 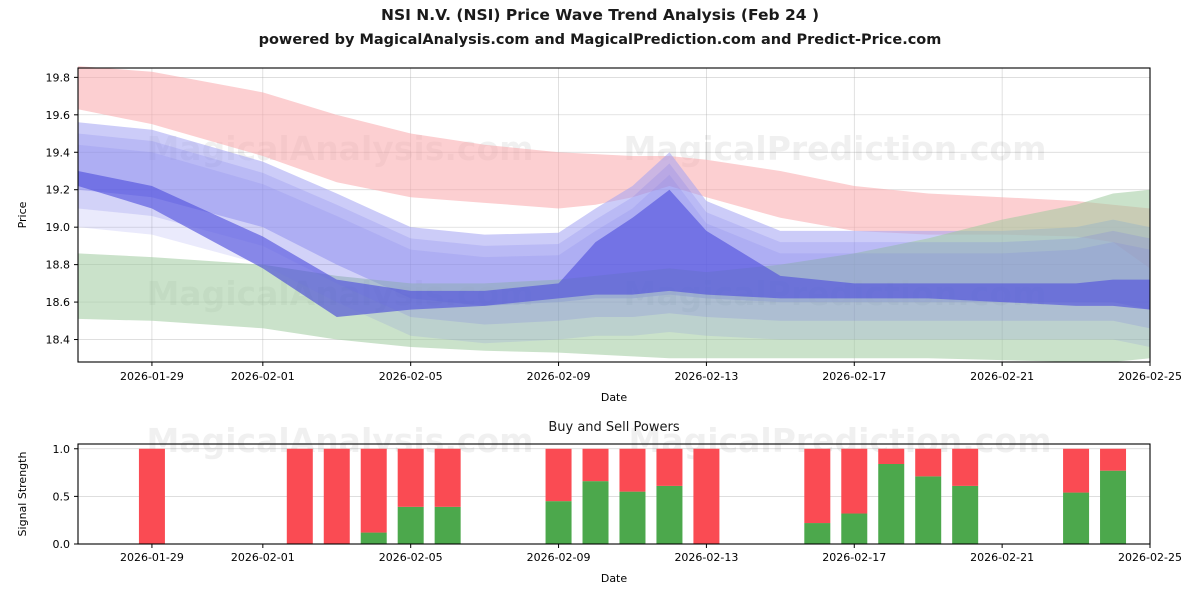 What do you see at coordinates (840, 440) in the screenshot?
I see `watermark-text: MagicalPrediction.com` at bounding box center [840, 440].